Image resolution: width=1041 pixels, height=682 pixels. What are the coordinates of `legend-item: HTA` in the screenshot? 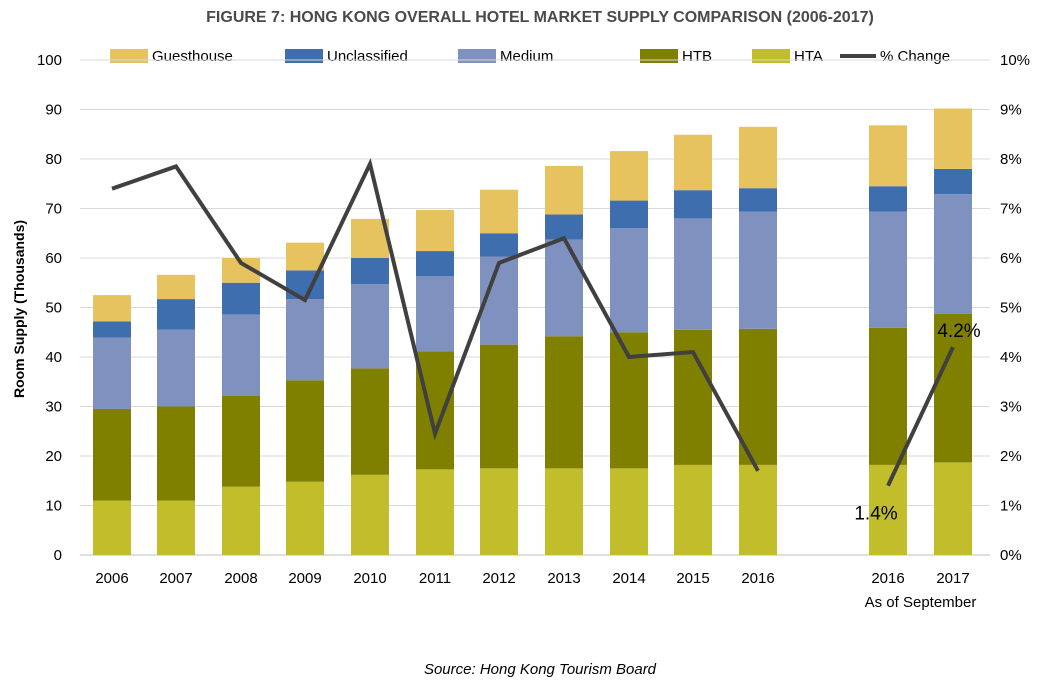 It's located at (787, 56).